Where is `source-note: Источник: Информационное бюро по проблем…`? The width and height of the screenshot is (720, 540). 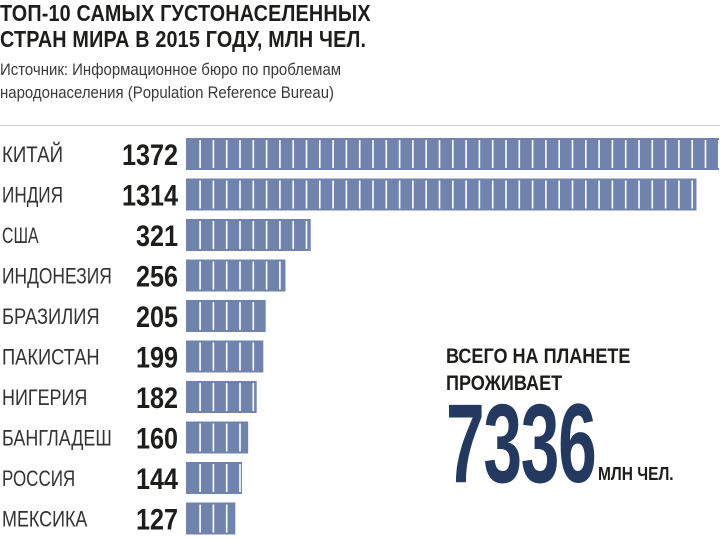 source-note: Источник: Информационное бюро по проблем… is located at coordinates (171, 81).